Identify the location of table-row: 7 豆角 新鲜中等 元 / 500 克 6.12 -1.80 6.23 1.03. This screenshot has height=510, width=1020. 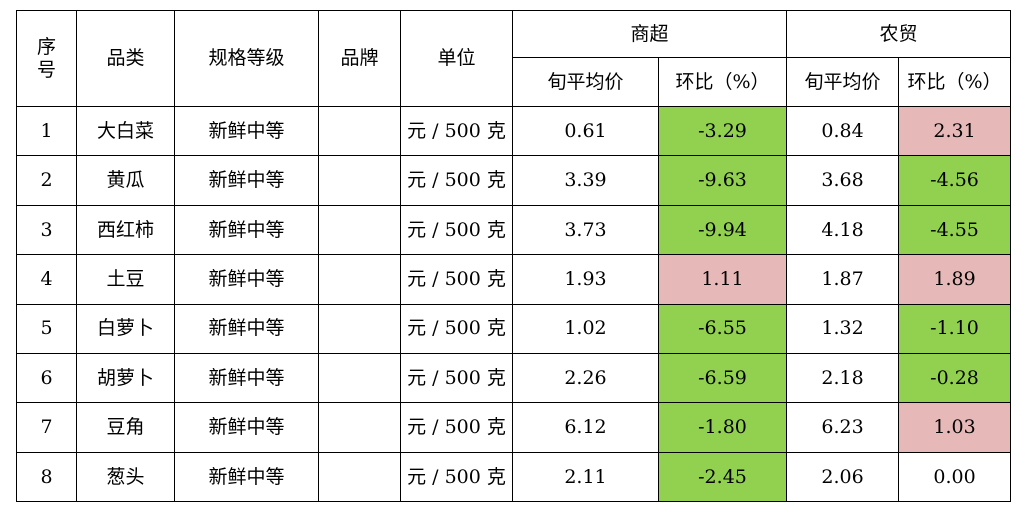
(514, 427).